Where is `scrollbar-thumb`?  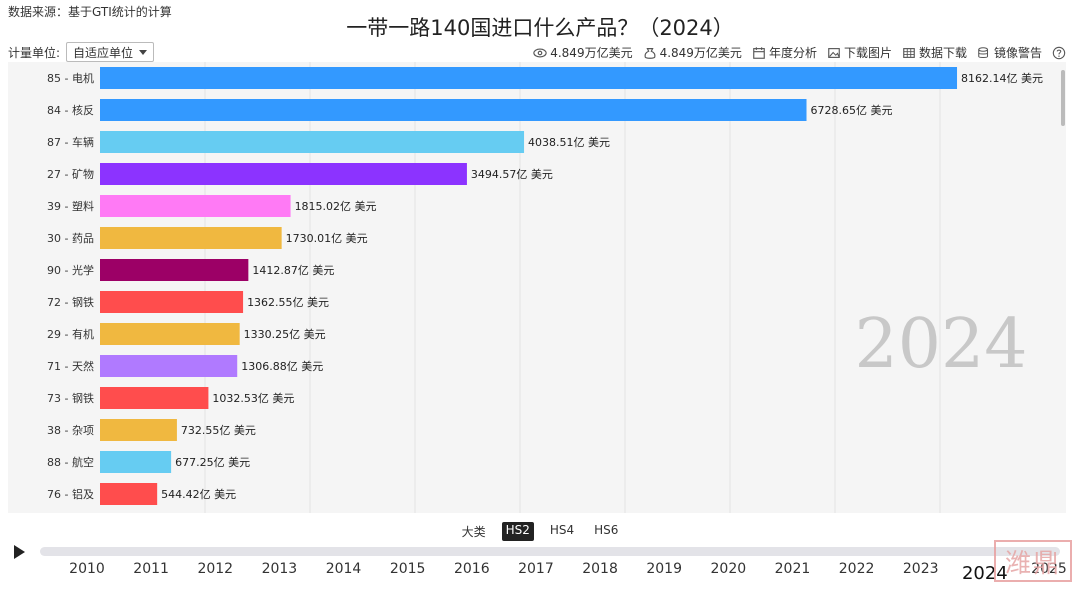 scrollbar-thumb is located at coordinates (1063, 98).